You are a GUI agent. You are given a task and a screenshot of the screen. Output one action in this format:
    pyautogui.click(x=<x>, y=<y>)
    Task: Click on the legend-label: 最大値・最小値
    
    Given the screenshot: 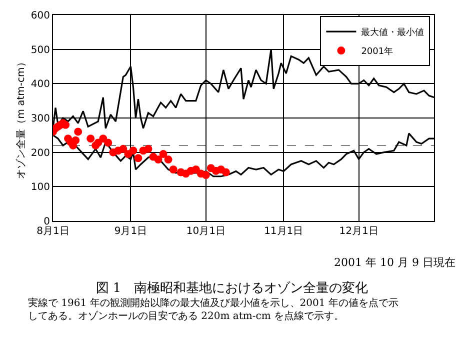 What is the action you would take?
    pyautogui.click(x=392, y=32)
    